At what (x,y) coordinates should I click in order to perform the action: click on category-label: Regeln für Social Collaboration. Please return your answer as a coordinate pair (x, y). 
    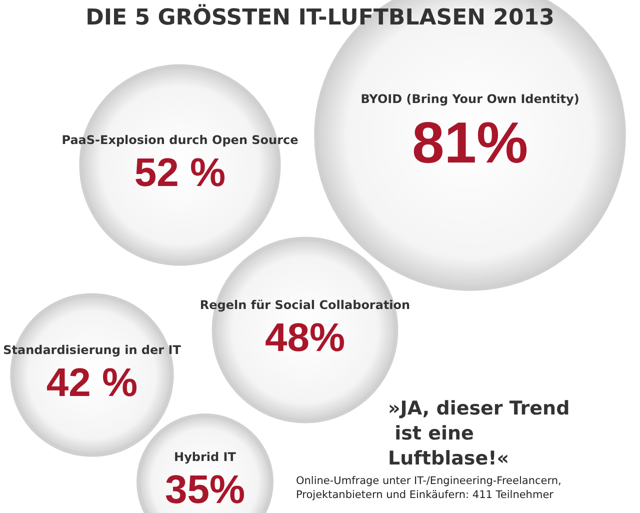
    Looking at the image, I should click on (305, 305).